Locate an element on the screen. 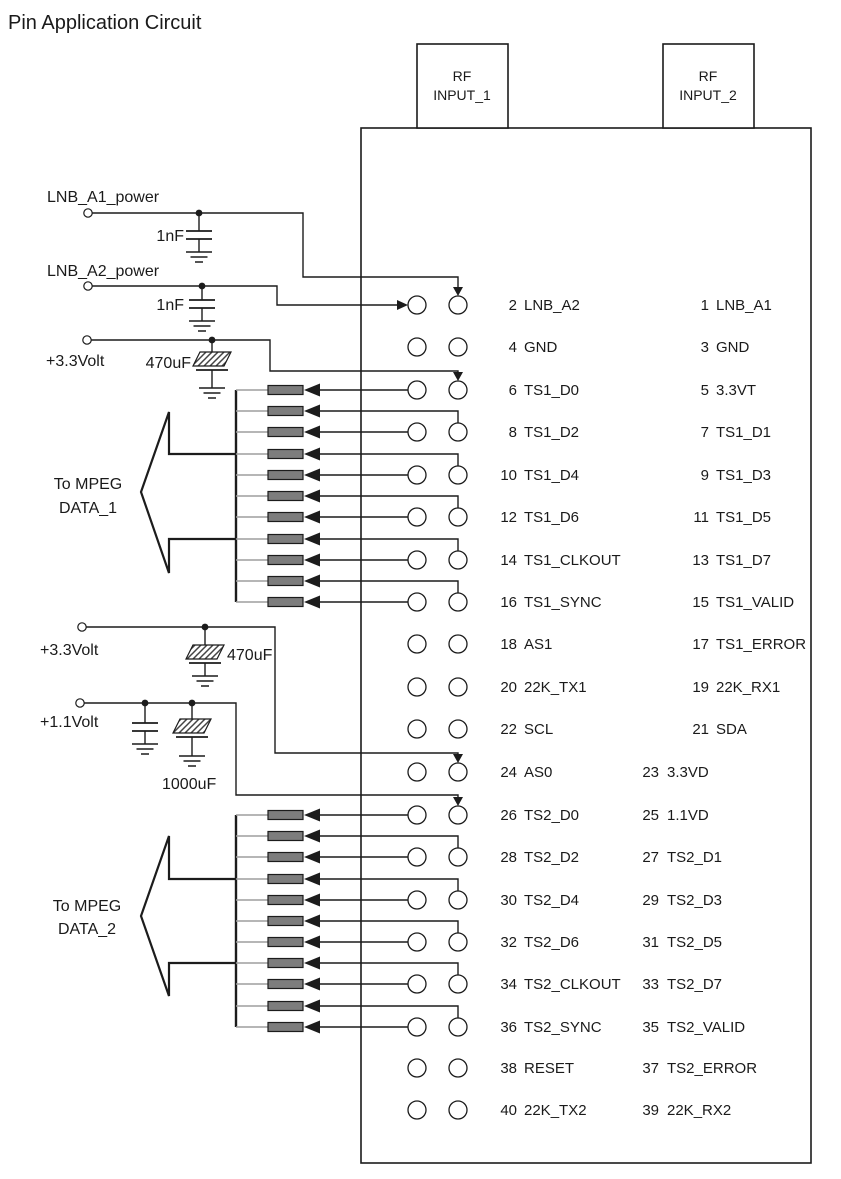 This screenshot has height=1179, width=841. pin-number-odd: 9 is located at coordinates (705, 475).